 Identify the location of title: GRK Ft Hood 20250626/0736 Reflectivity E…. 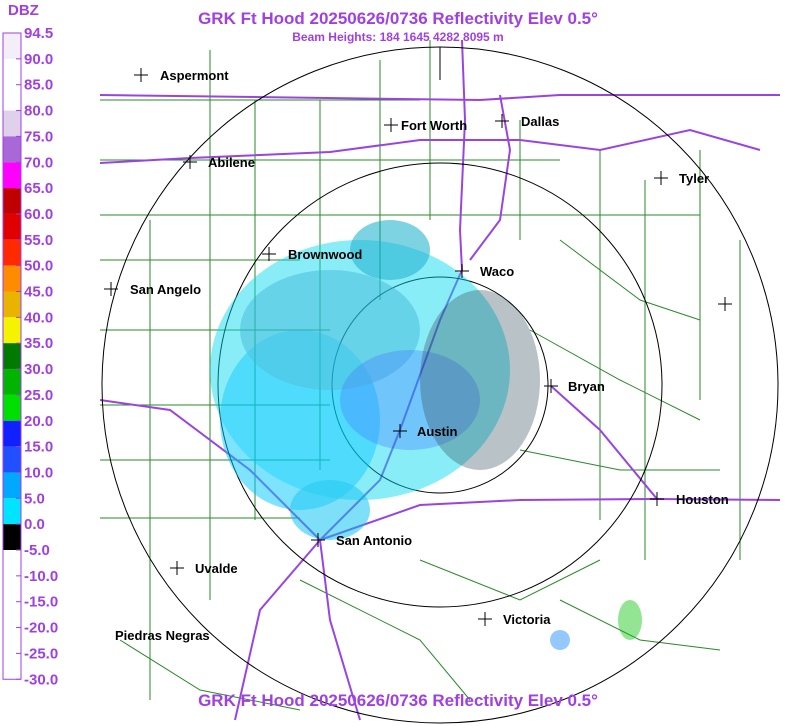
(398, 18).